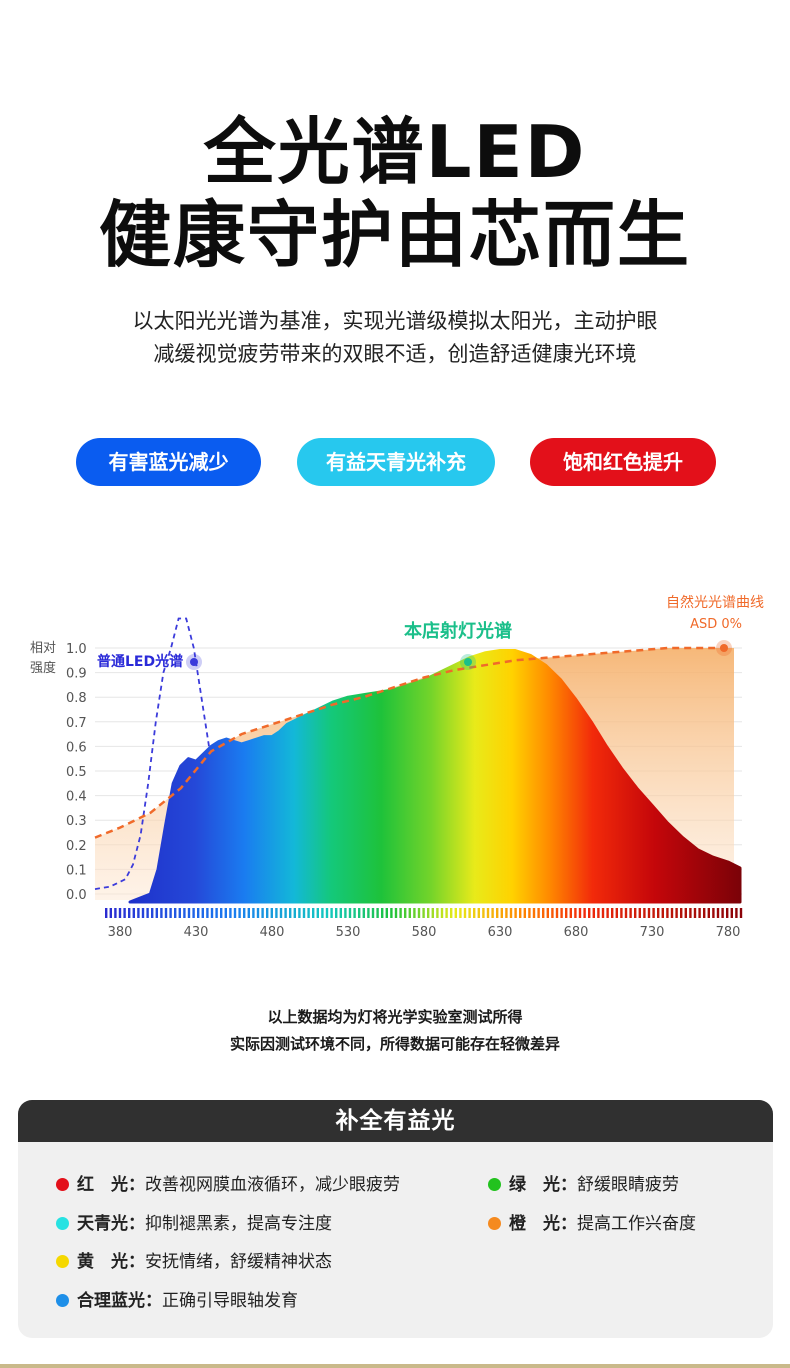  I want to click on natural-asd-label: ASD 0%, so click(716, 624).